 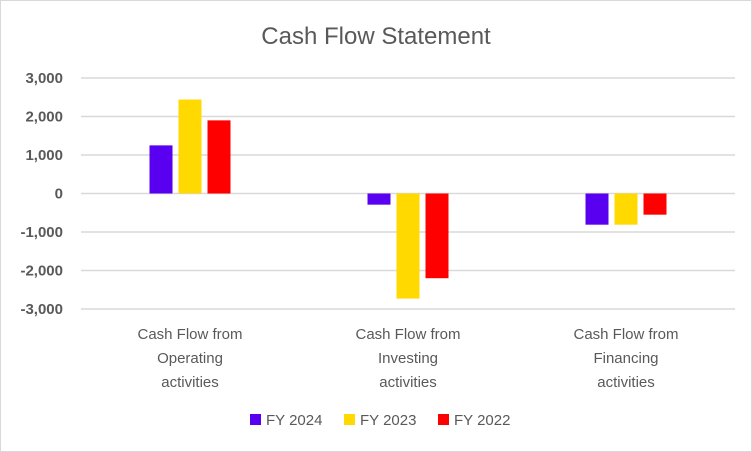 I want to click on y-tick-label: -3,000, so click(x=41, y=309).